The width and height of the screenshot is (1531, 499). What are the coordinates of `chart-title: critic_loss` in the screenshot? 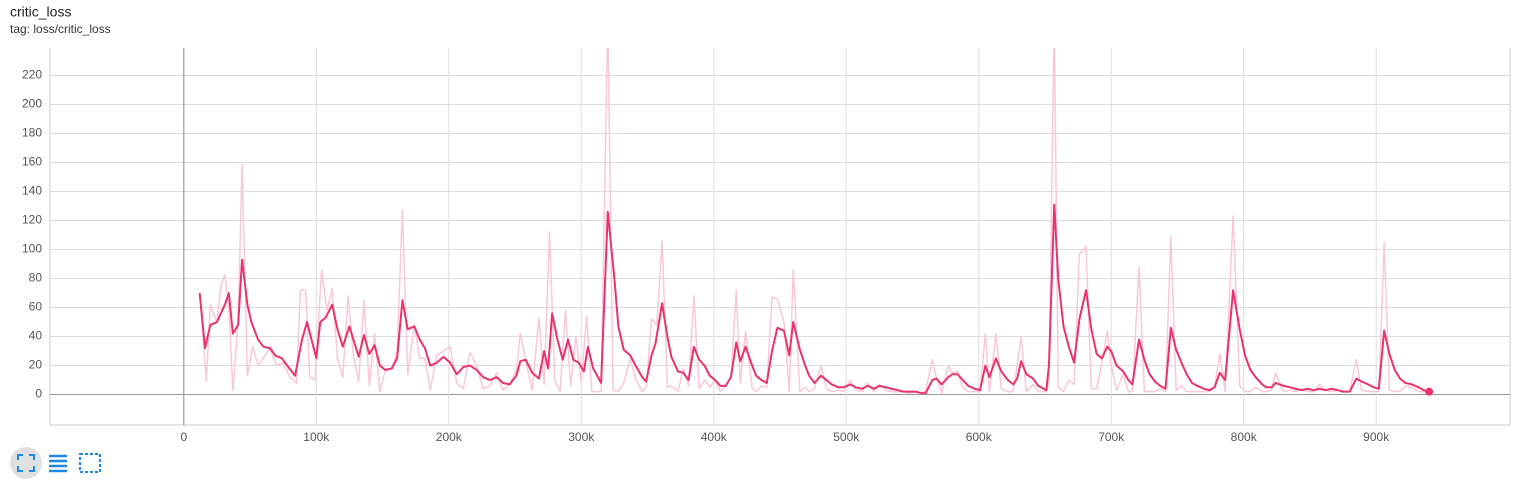 It's located at (40, 12).